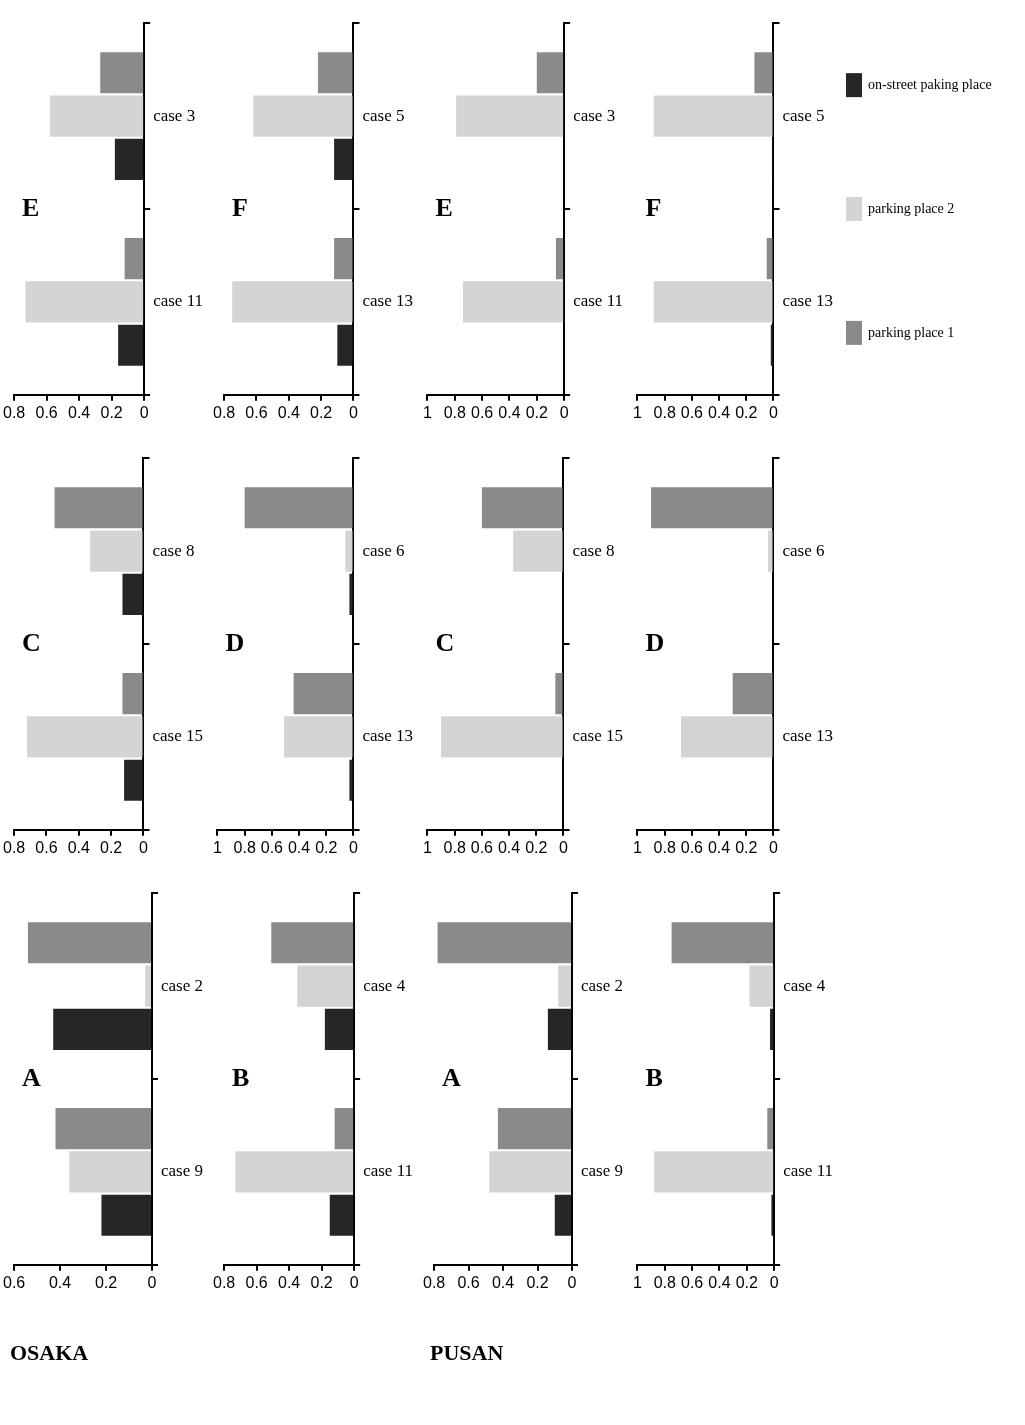 The image size is (1025, 1425). I want to click on text: PUSAN, so click(467, 1353).